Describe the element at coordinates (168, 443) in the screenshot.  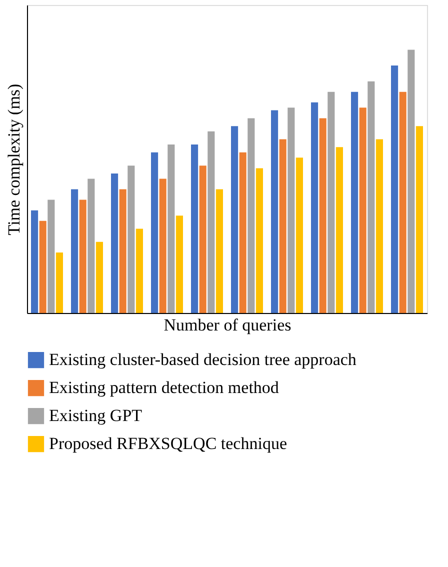
I see `legend-label: Proposed RFBXSQLQC technique` at that location.